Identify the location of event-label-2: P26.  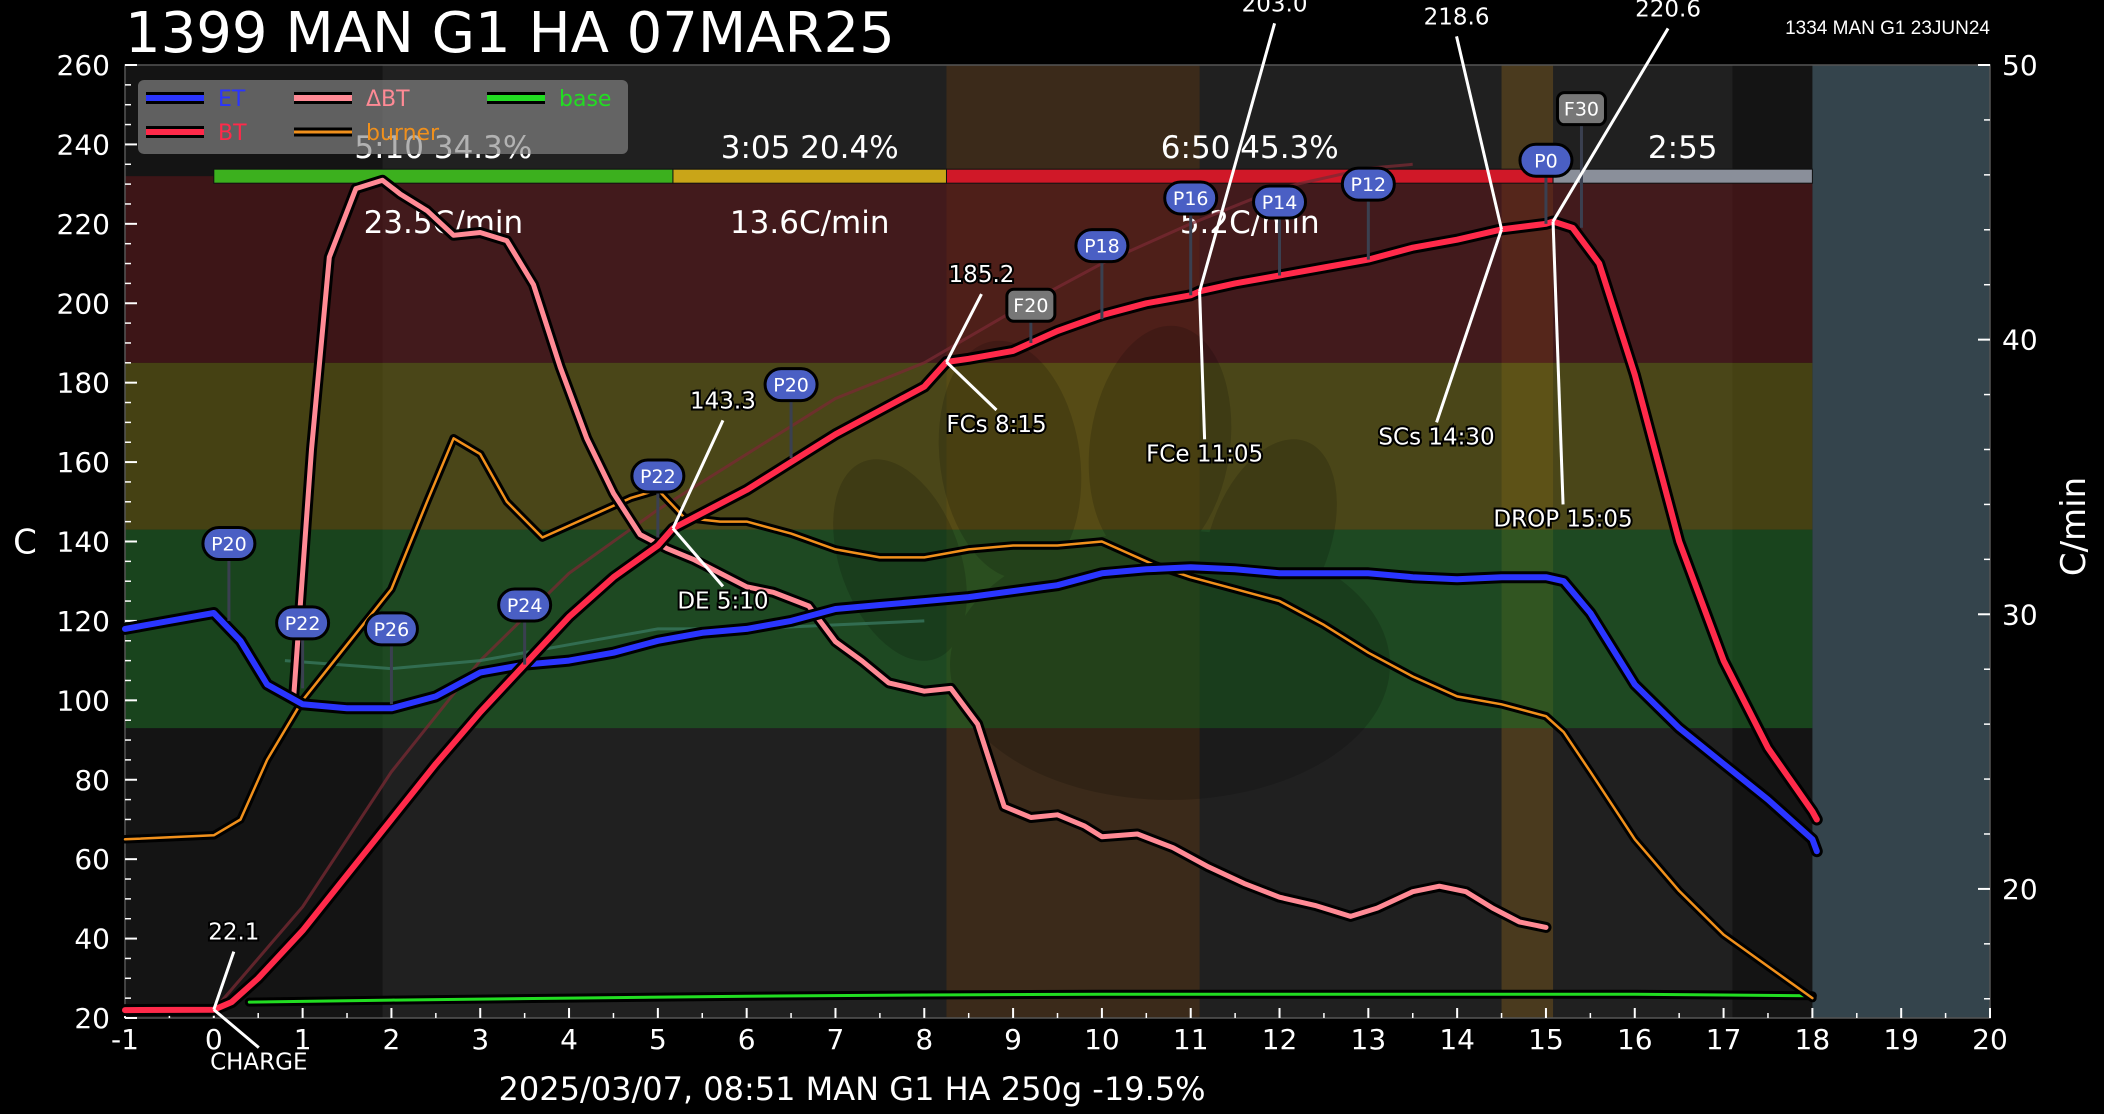
(392, 630).